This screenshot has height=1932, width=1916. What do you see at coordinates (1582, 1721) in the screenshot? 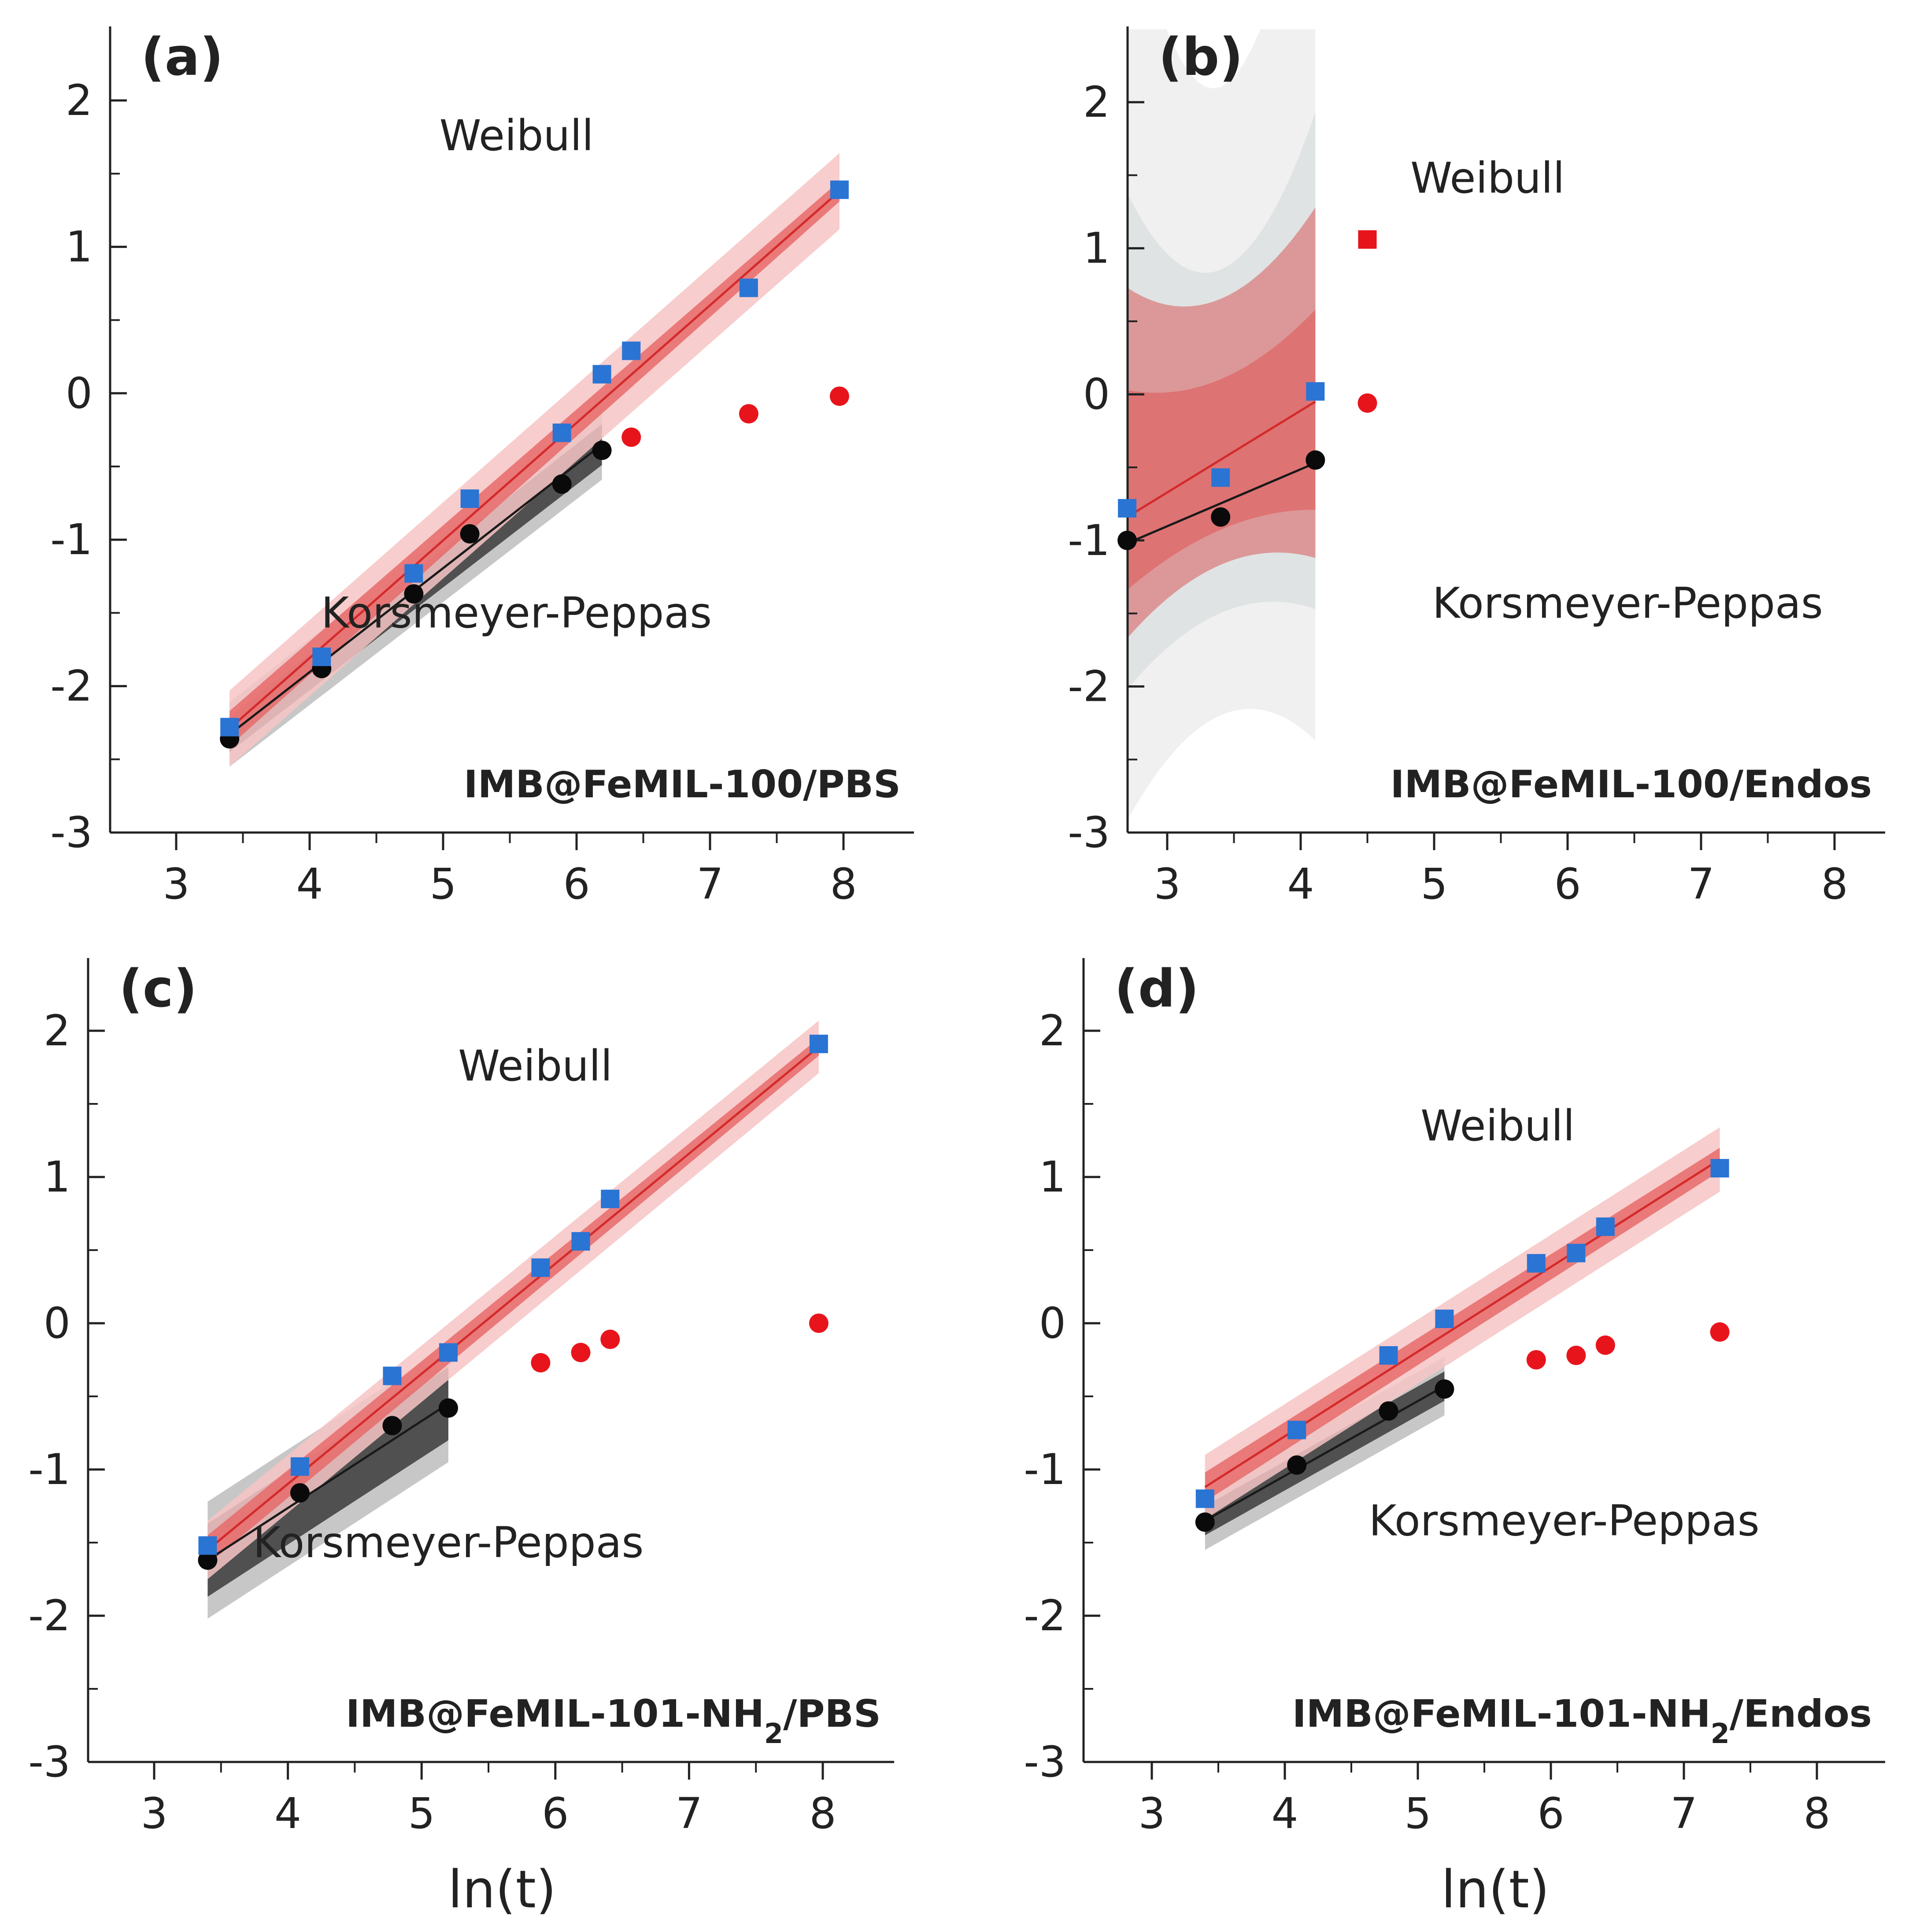
I see `sample-label: IMB@FeMIL-101-NH2/Endos` at bounding box center [1582, 1721].